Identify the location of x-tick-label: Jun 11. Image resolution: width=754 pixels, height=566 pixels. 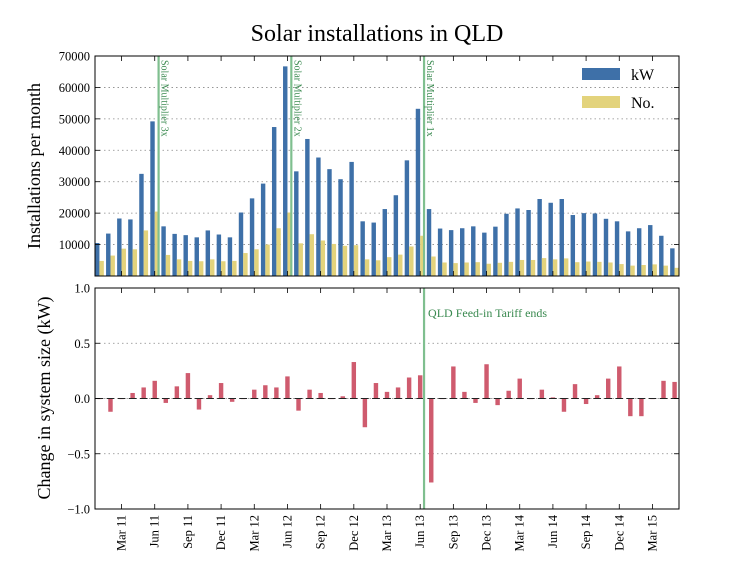
(155, 531).